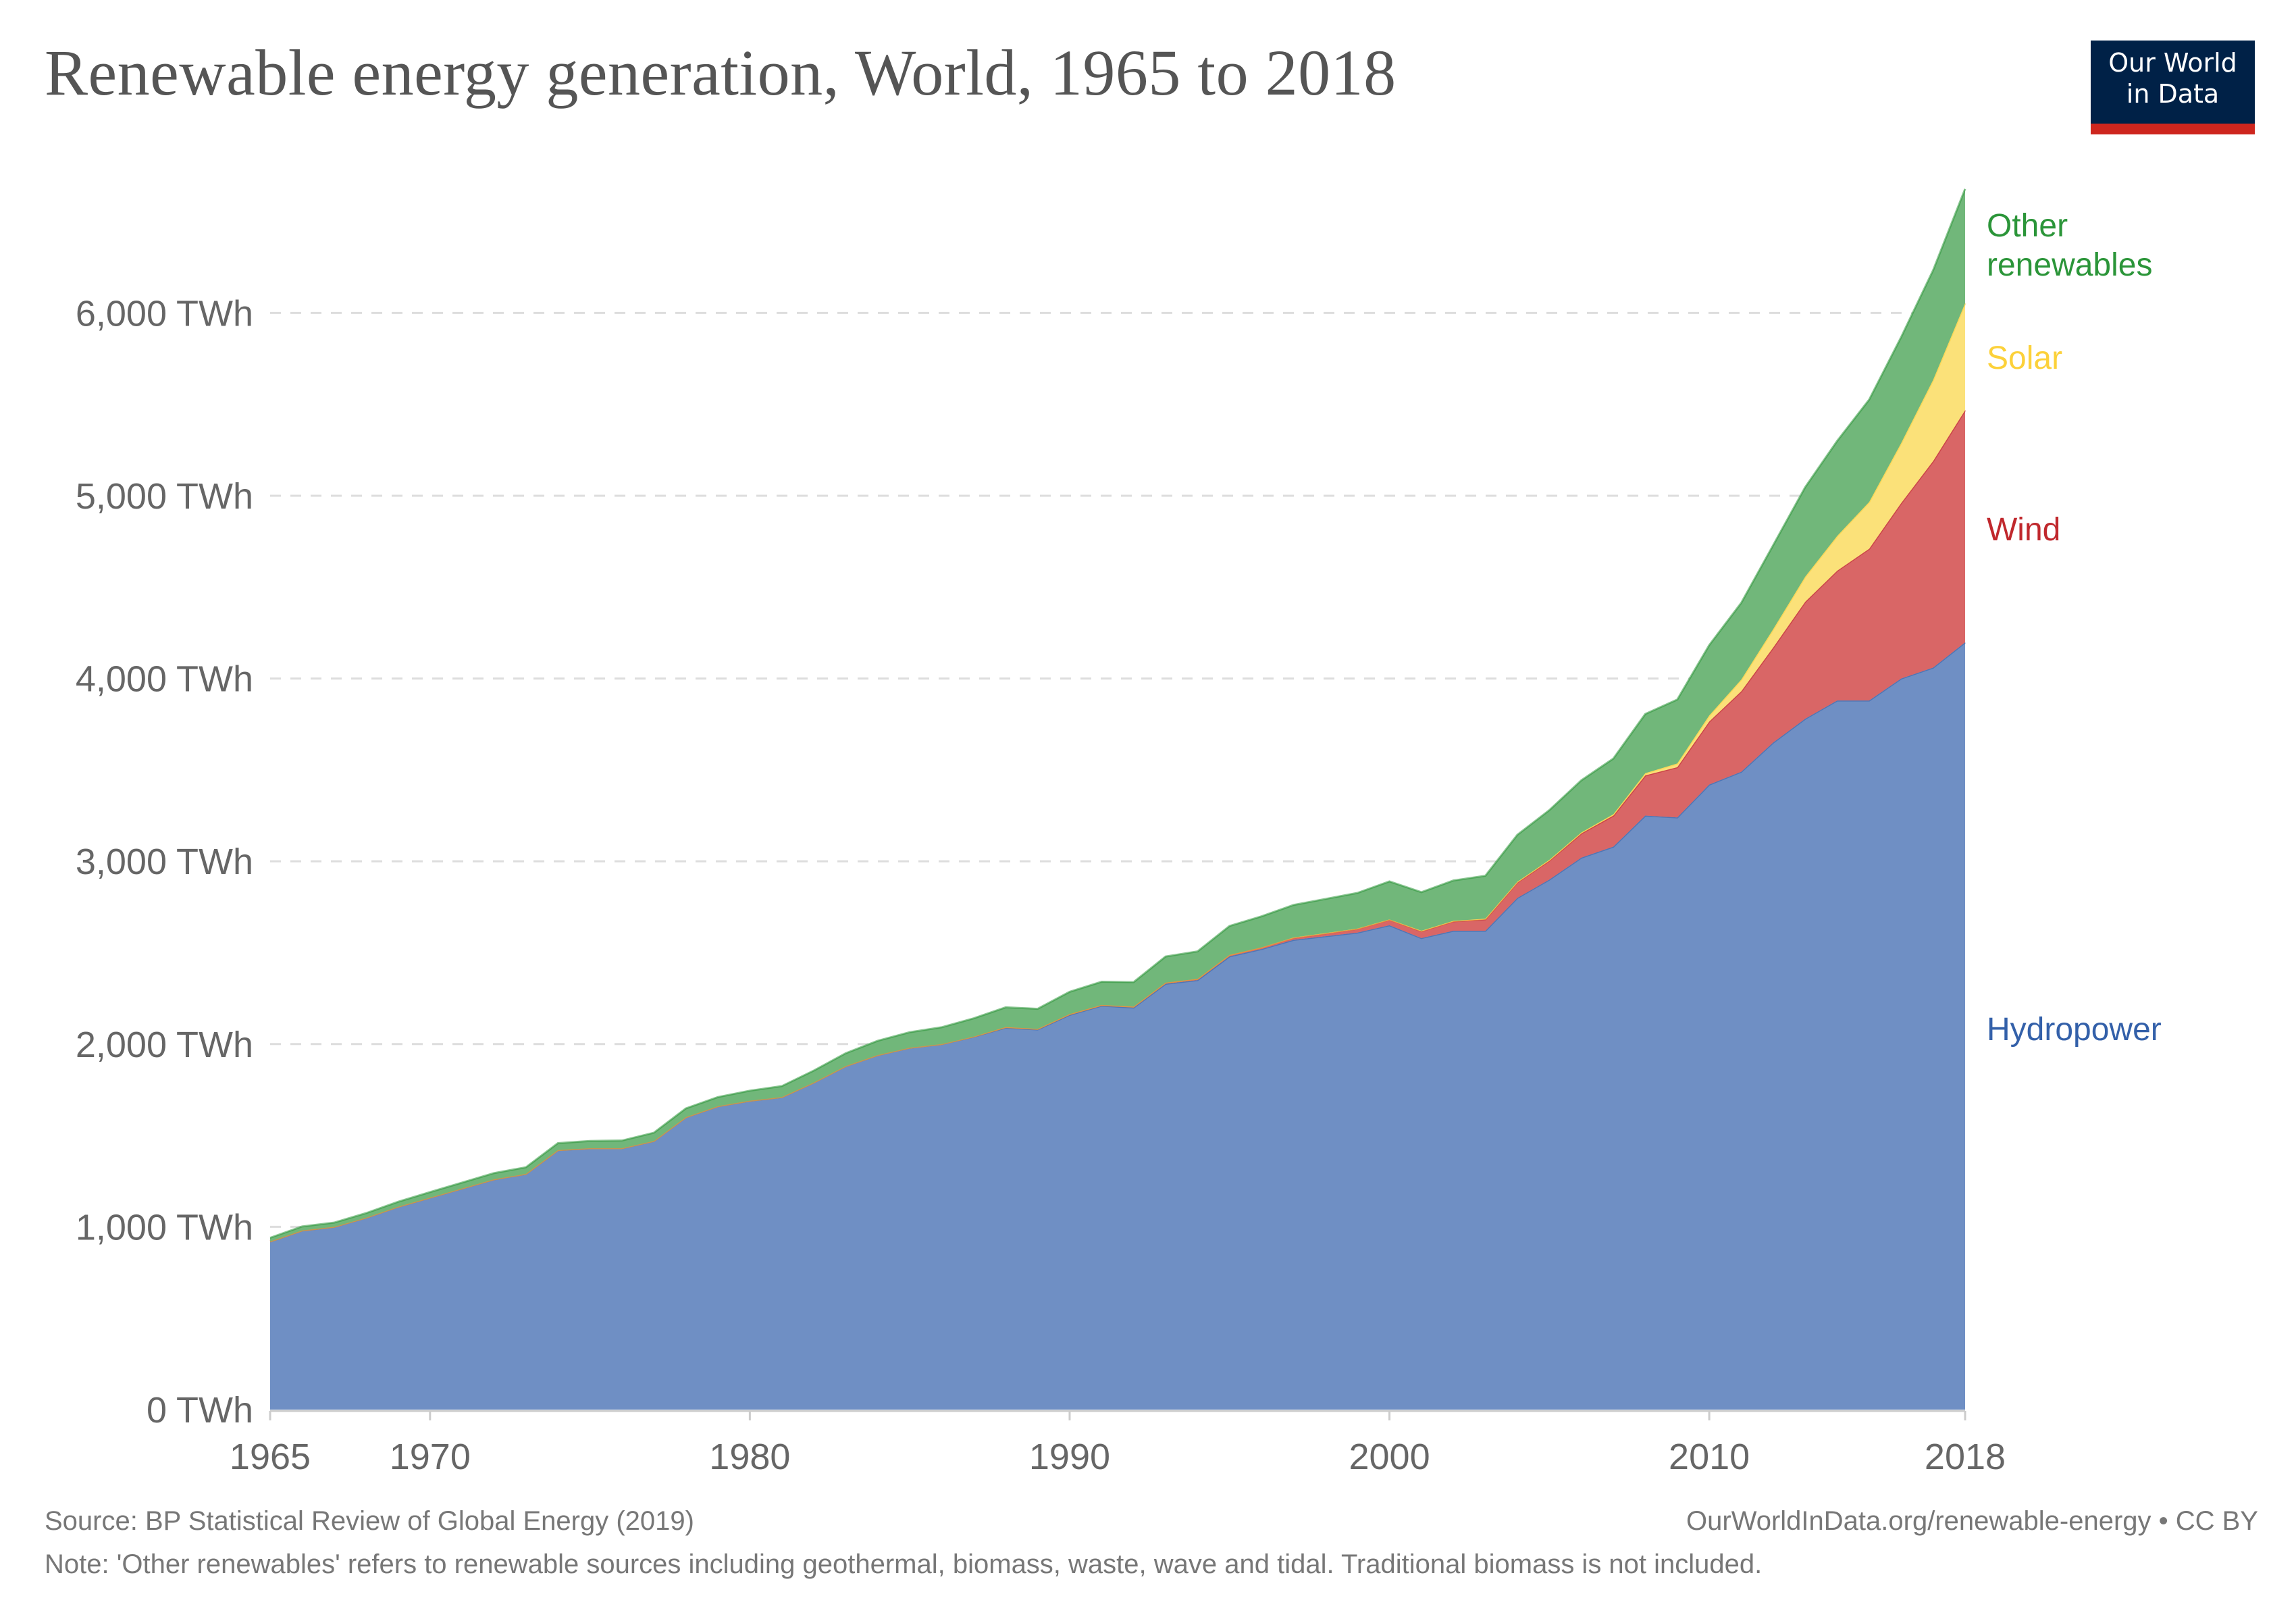 This screenshot has width=2296, height=1621. Describe the element at coordinates (1709, 1457) in the screenshot. I see `x-tick-label: 2010` at that location.